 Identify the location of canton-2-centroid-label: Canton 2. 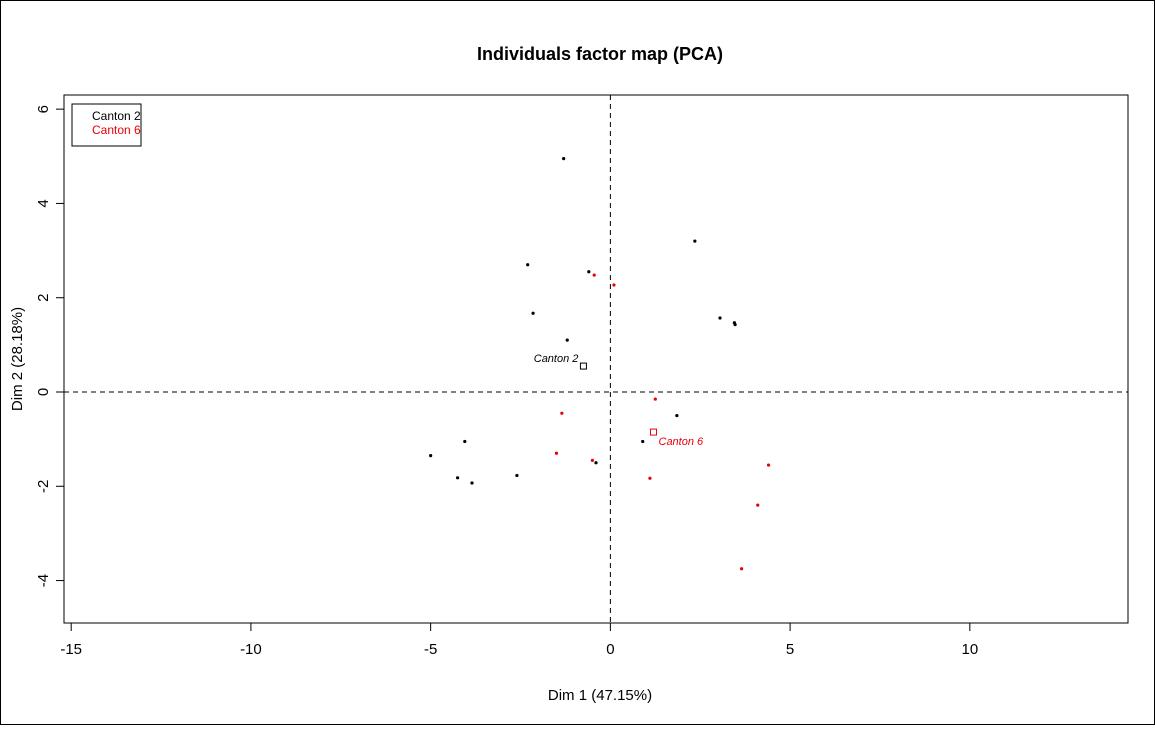
(556, 359).